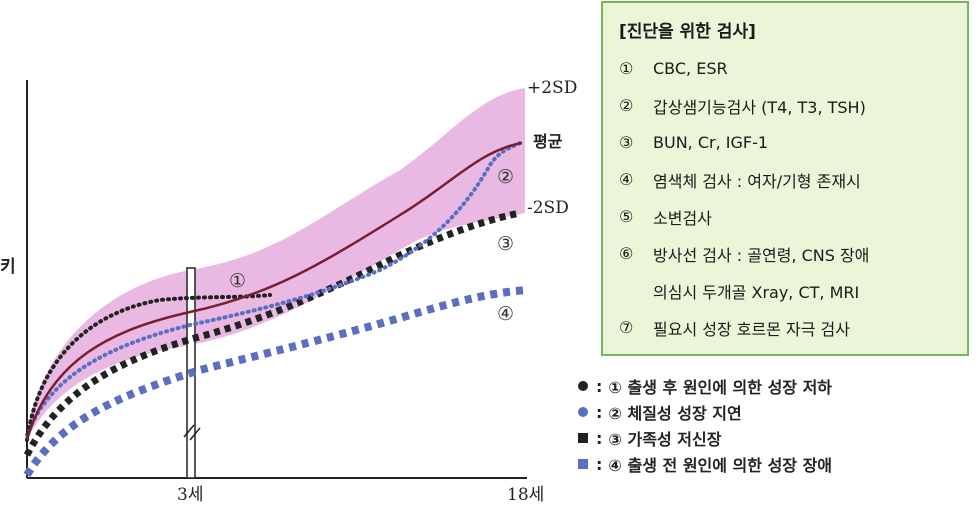 The image size is (976, 507). I want to click on upper-sd-label: +2SD, so click(552, 88).